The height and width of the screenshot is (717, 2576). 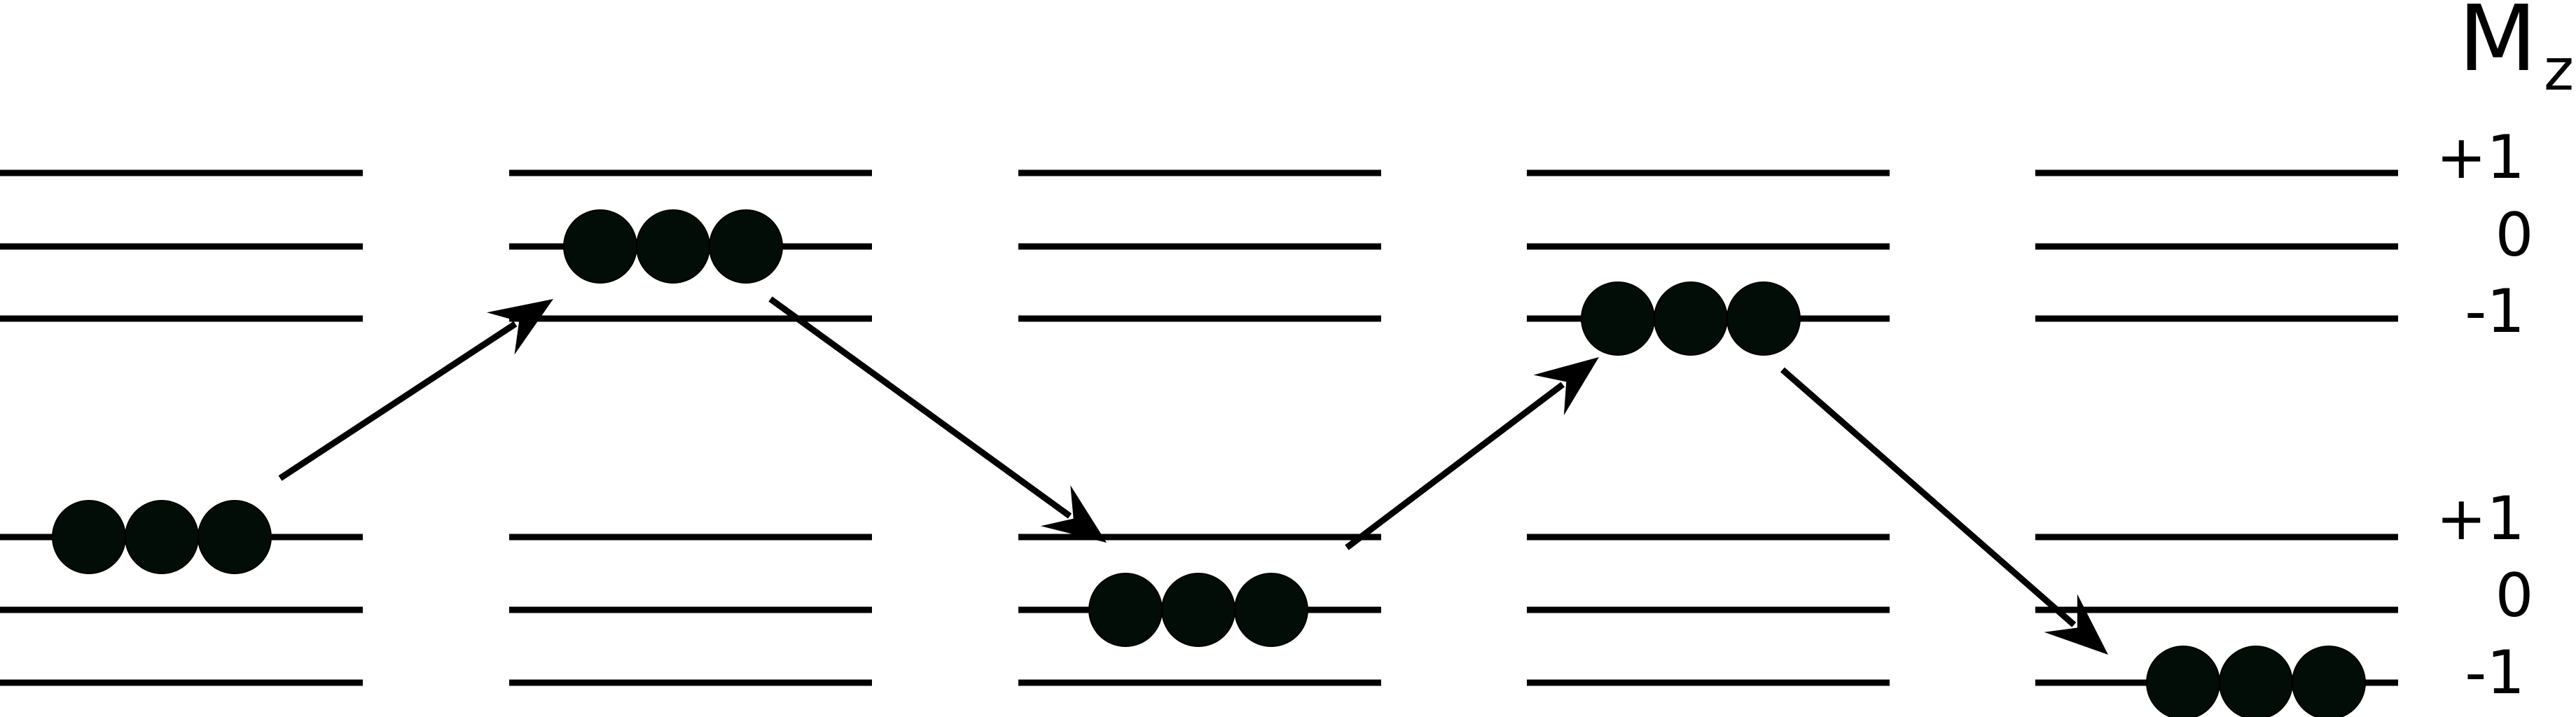 I want to click on transition-arrow-3-head, so click(x=1566, y=386).